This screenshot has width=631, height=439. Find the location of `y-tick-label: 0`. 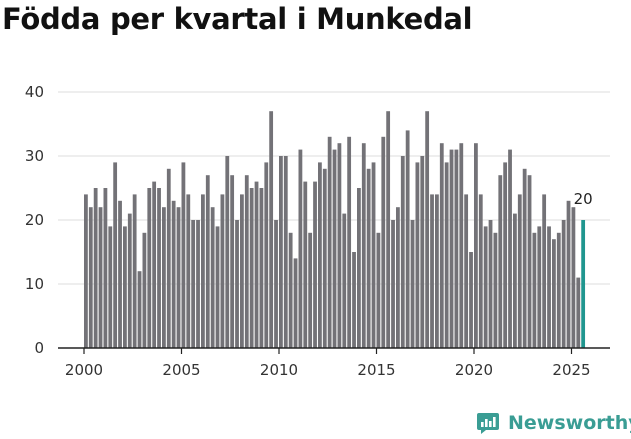

y-tick-label: 0 is located at coordinates (39, 348).